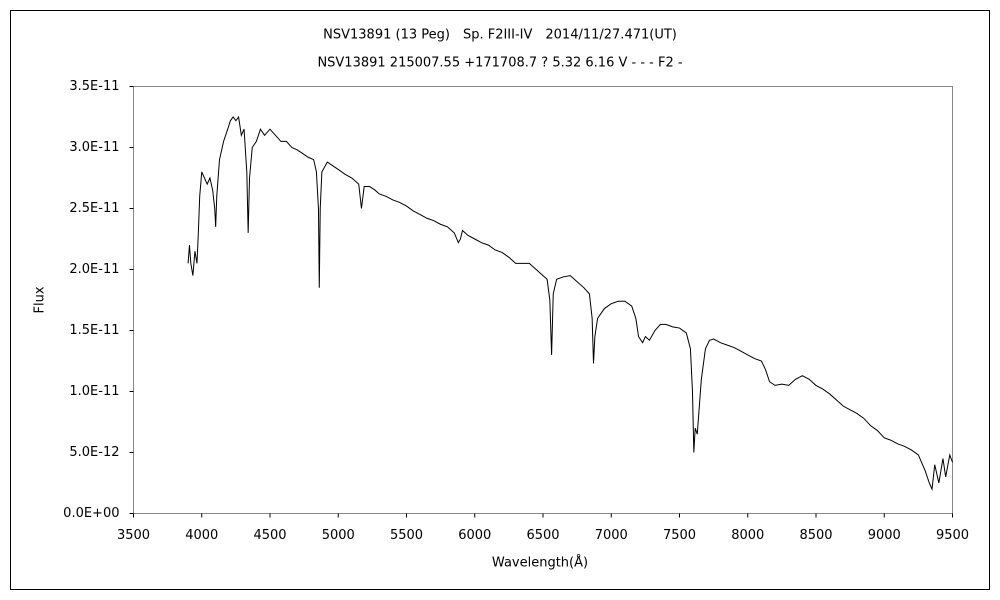 Image resolution: width=1000 pixels, height=600 pixels. What do you see at coordinates (952, 535) in the screenshot?
I see `x-tick-label: 9500` at bounding box center [952, 535].